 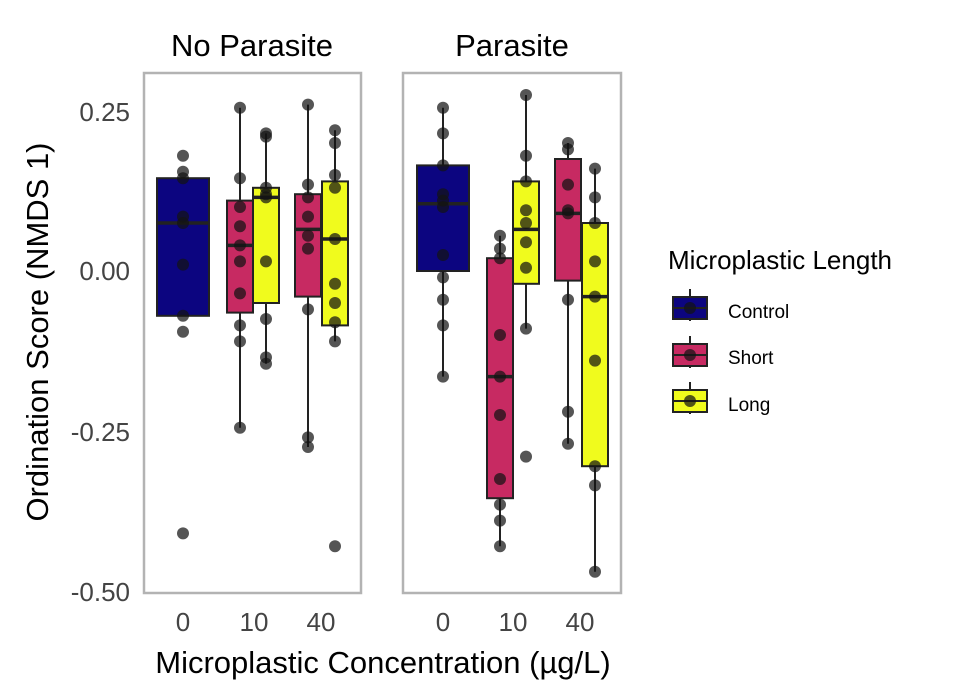 I want to click on panel-parasite, so click(x=512, y=333).